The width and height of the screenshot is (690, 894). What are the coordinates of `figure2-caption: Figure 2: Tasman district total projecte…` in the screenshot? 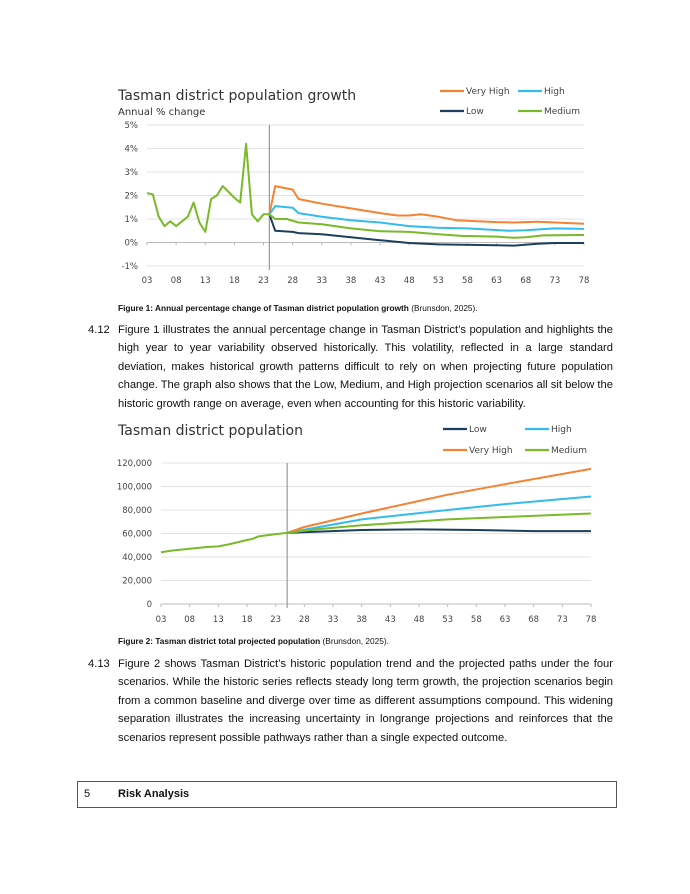 It's located at (253, 641).